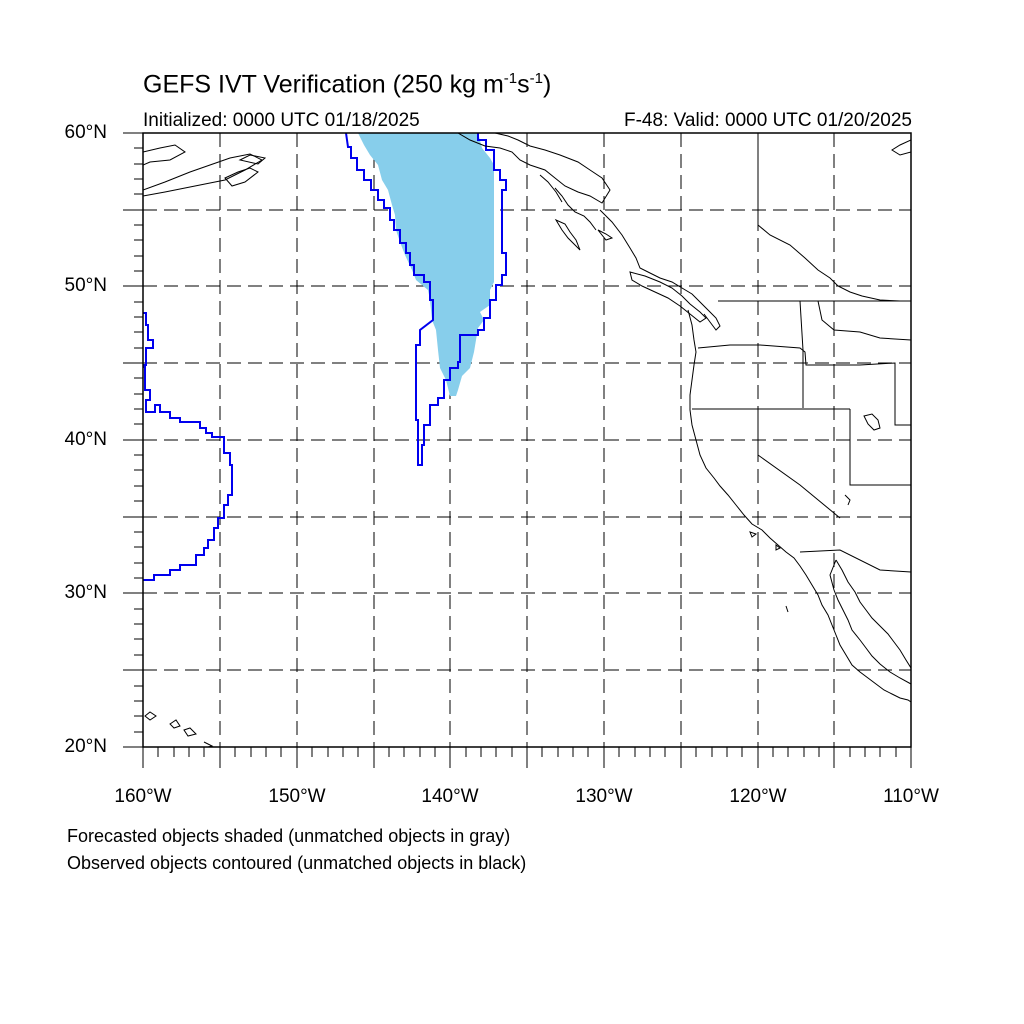 This screenshot has width=1024, height=1024. I want to click on lon-label-160w: 160°W, so click(143, 796).